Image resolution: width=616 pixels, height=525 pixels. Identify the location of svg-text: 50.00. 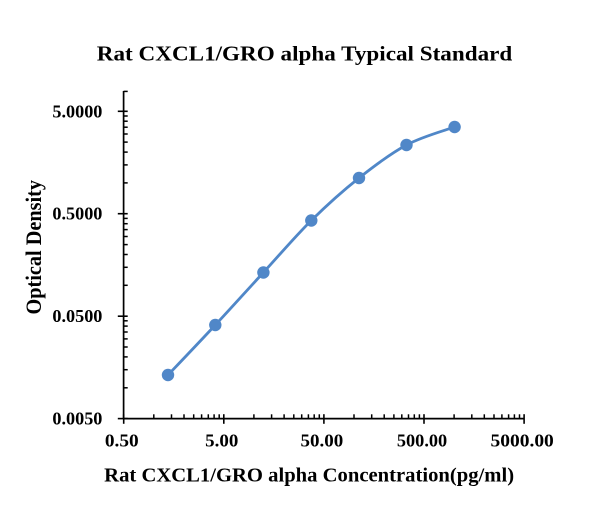
(322, 440).